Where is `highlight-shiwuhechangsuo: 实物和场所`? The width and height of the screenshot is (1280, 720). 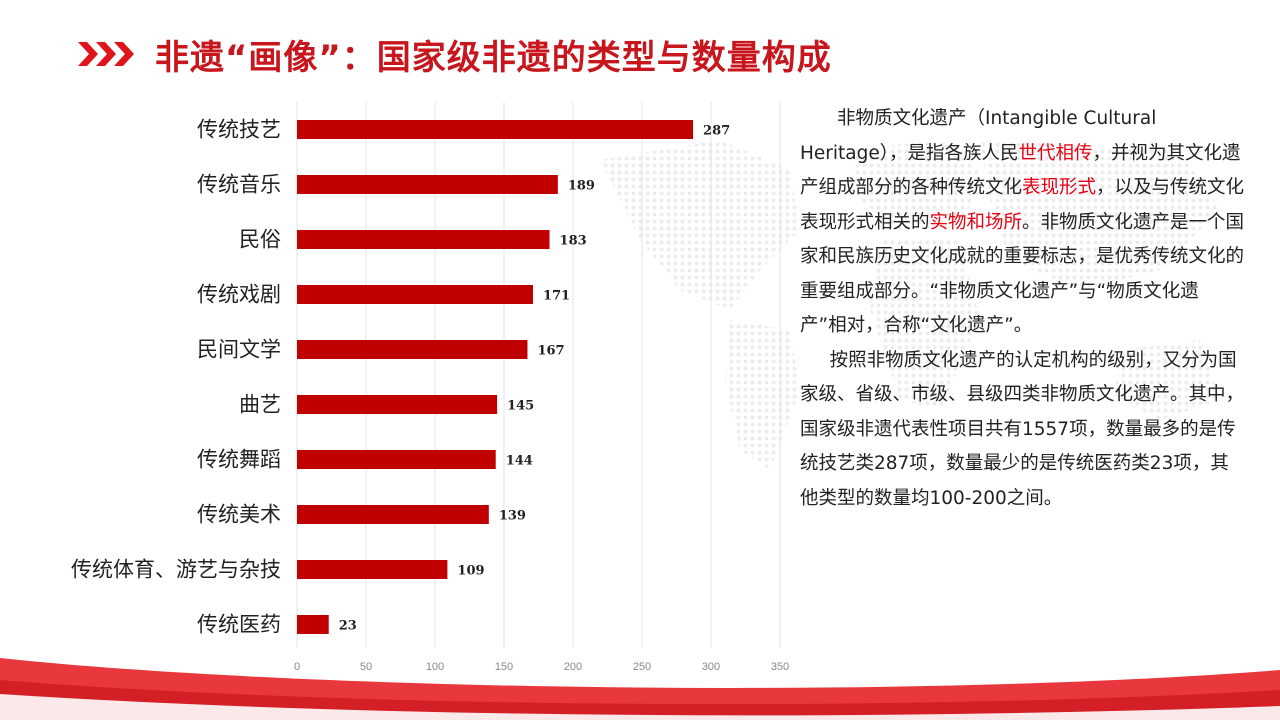 highlight-shiwuhechangsuo: 实物和场所 is located at coordinates (976, 222).